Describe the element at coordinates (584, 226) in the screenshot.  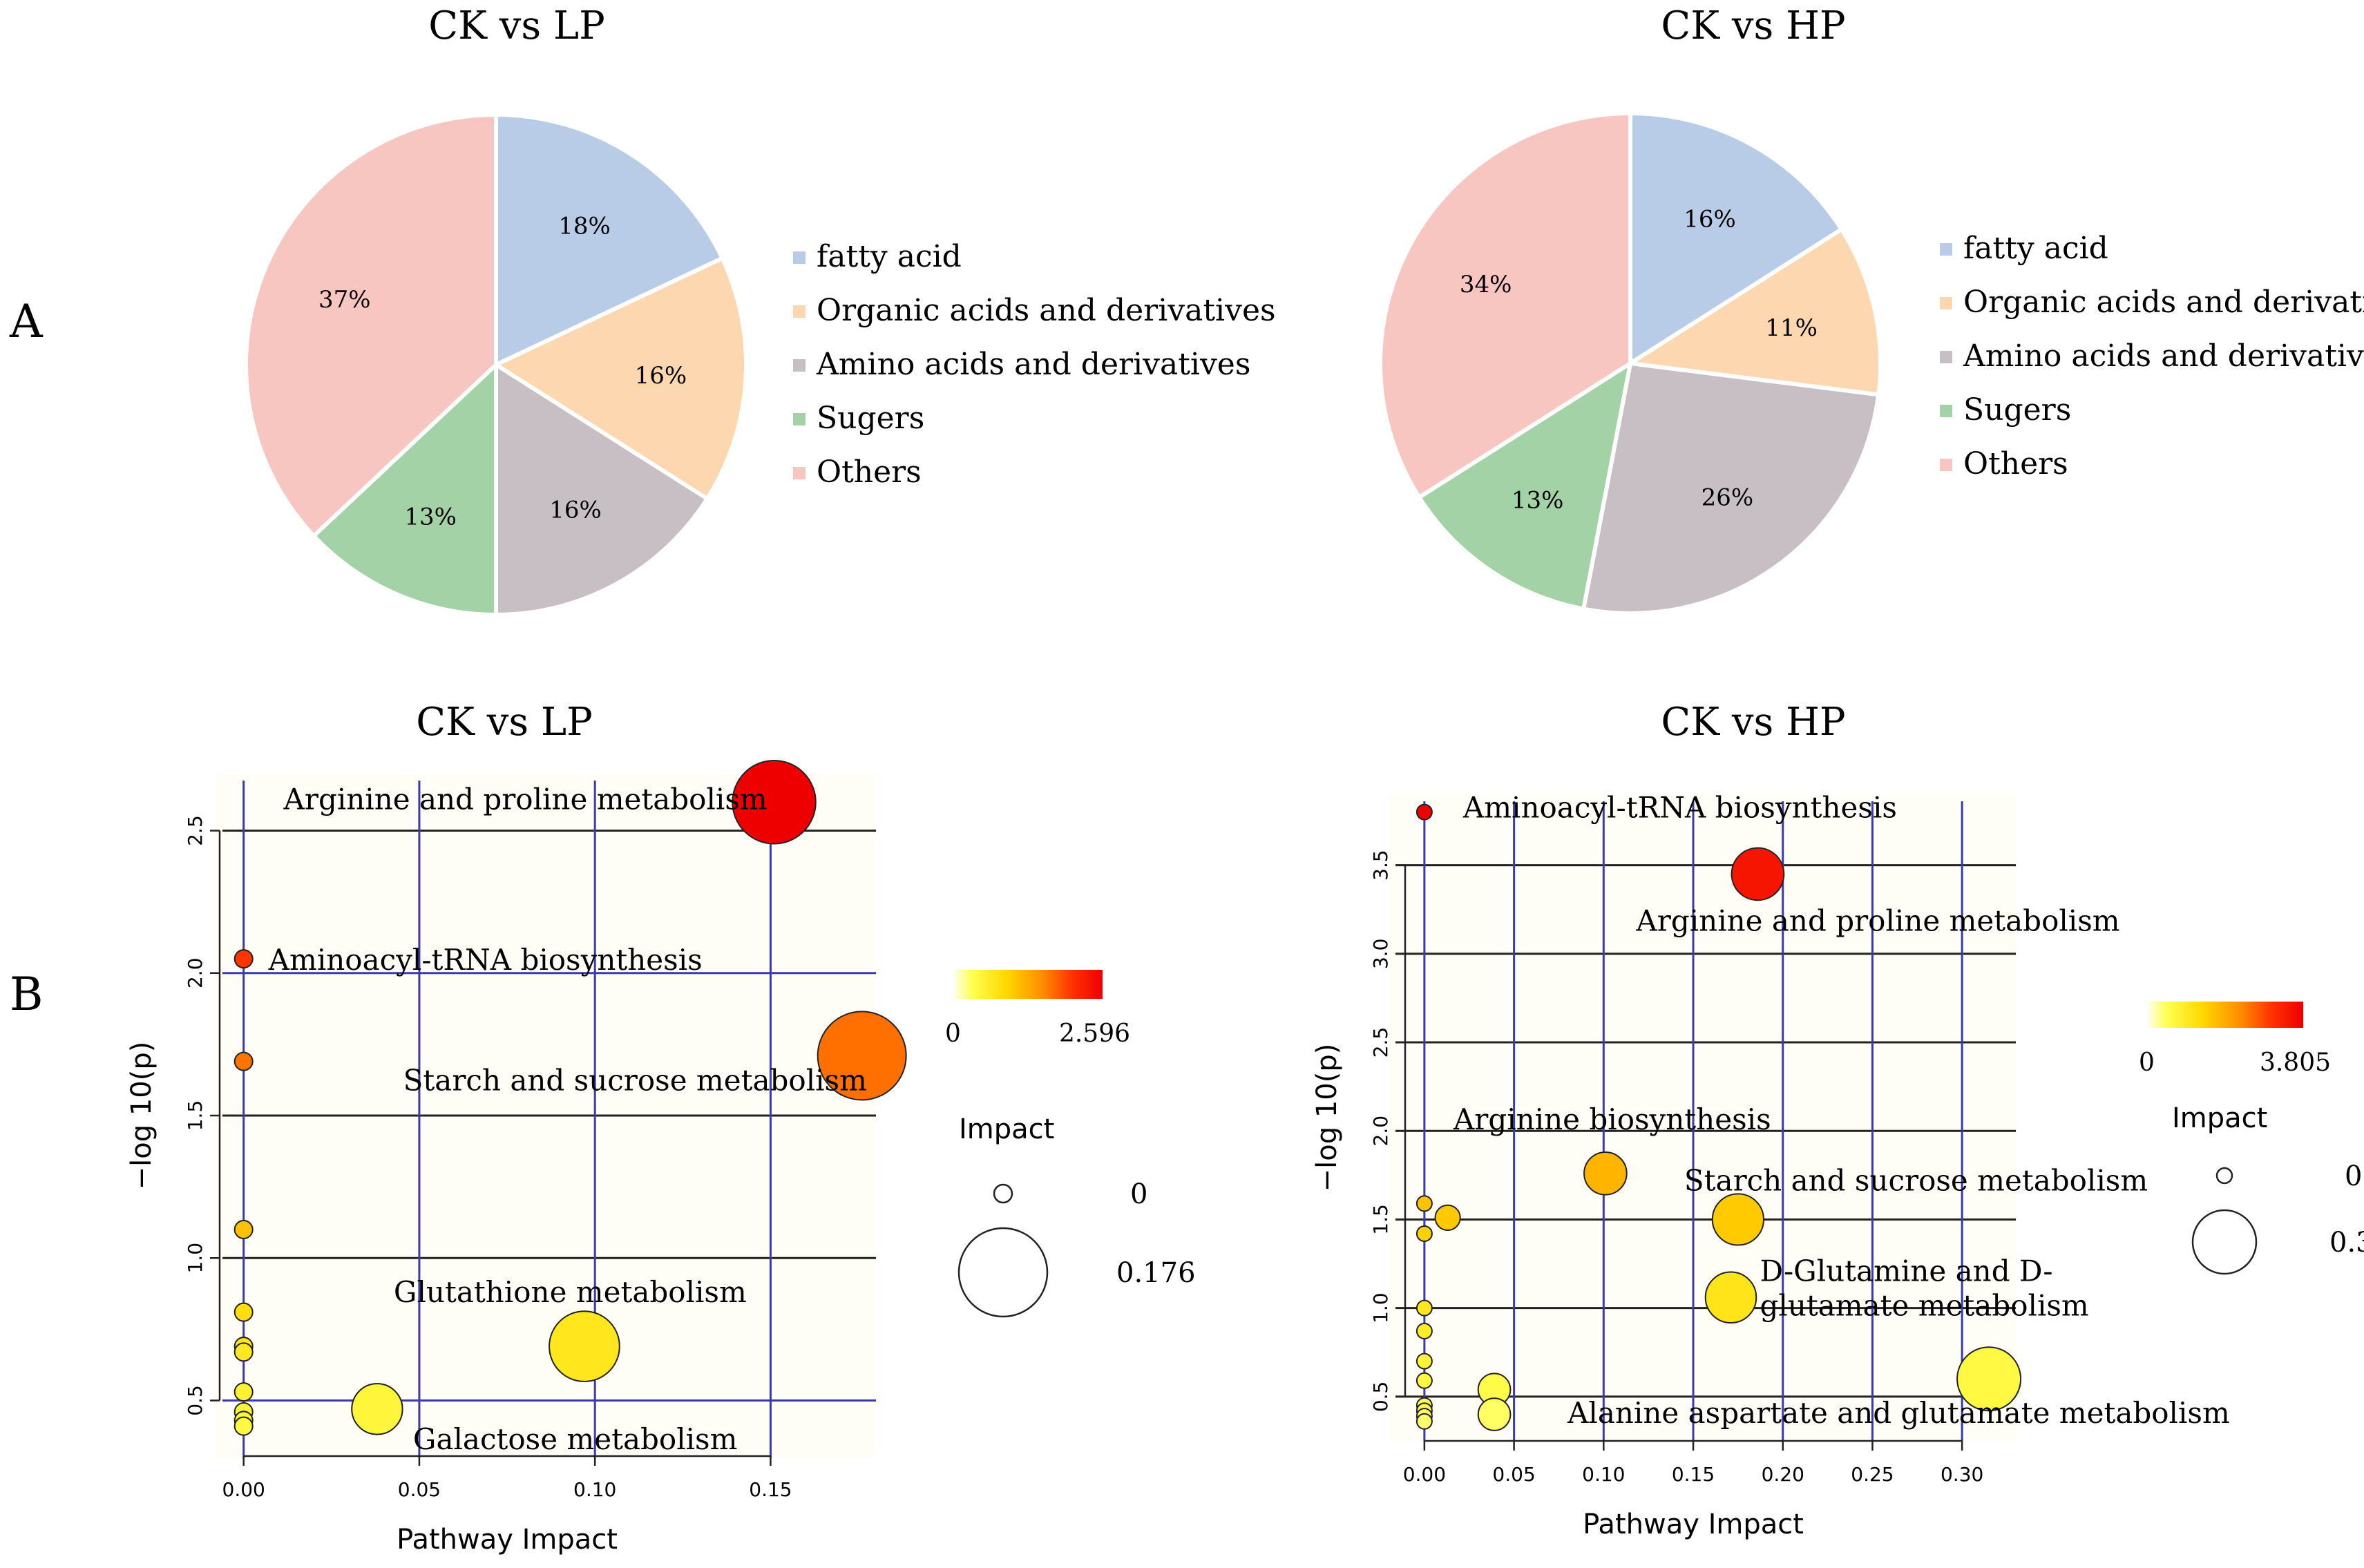
I see `pie-label-lp-fatty-acid: 18%` at that location.